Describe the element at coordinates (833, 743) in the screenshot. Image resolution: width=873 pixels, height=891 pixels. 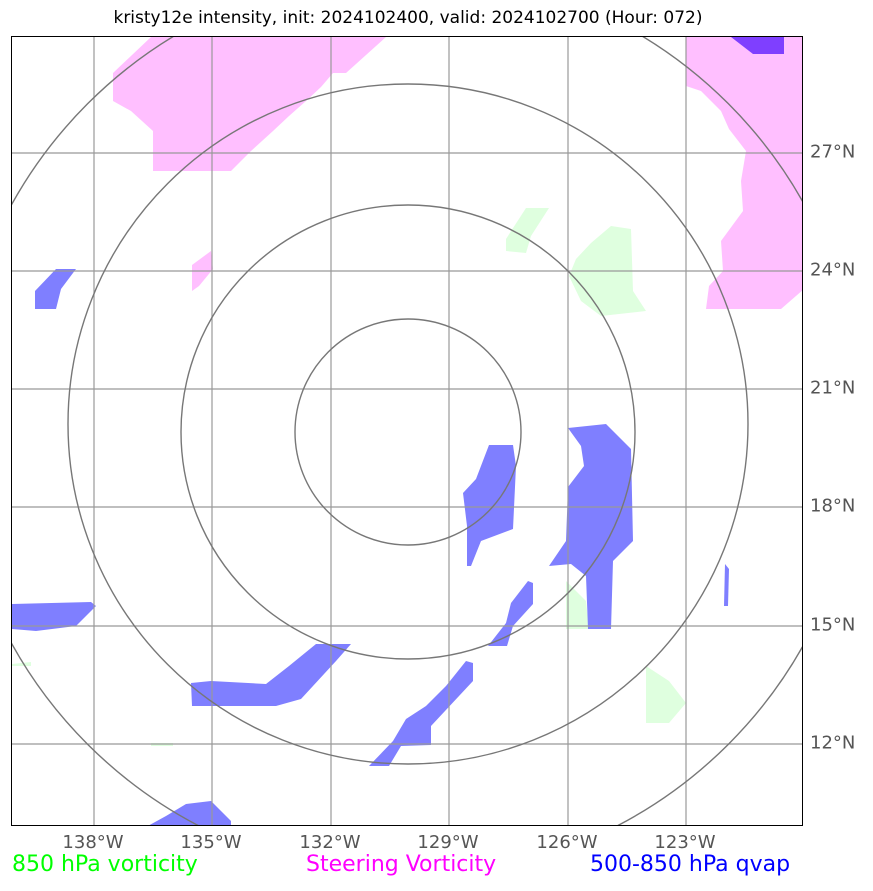
I see `lat-label-12n: 12°N` at that location.